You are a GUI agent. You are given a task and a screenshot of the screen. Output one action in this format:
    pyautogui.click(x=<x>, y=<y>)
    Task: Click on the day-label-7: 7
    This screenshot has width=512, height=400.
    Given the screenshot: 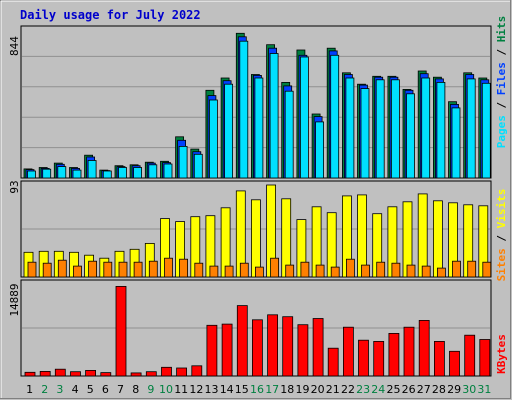 What is the action you would take?
    pyautogui.click(x=120, y=389)
    